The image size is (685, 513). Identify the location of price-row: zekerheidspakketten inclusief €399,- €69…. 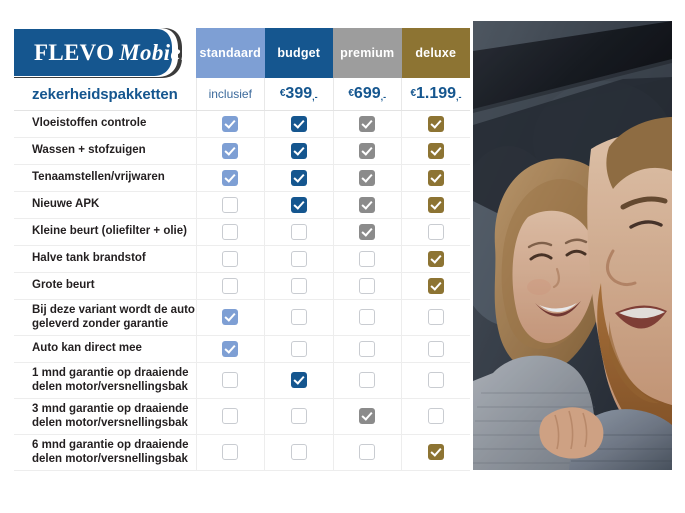
(242, 94).